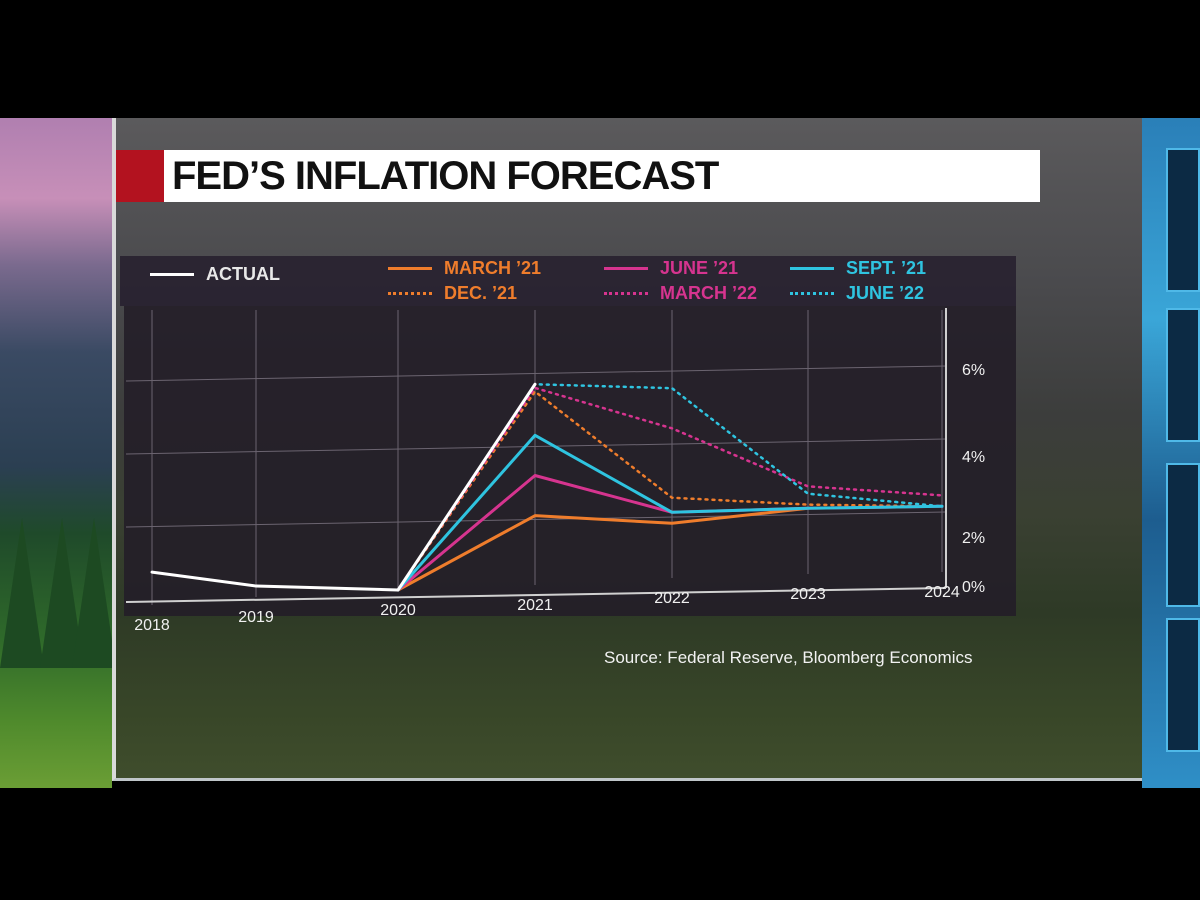 The height and width of the screenshot is (900, 1200). I want to click on title-bar, so click(602, 176).